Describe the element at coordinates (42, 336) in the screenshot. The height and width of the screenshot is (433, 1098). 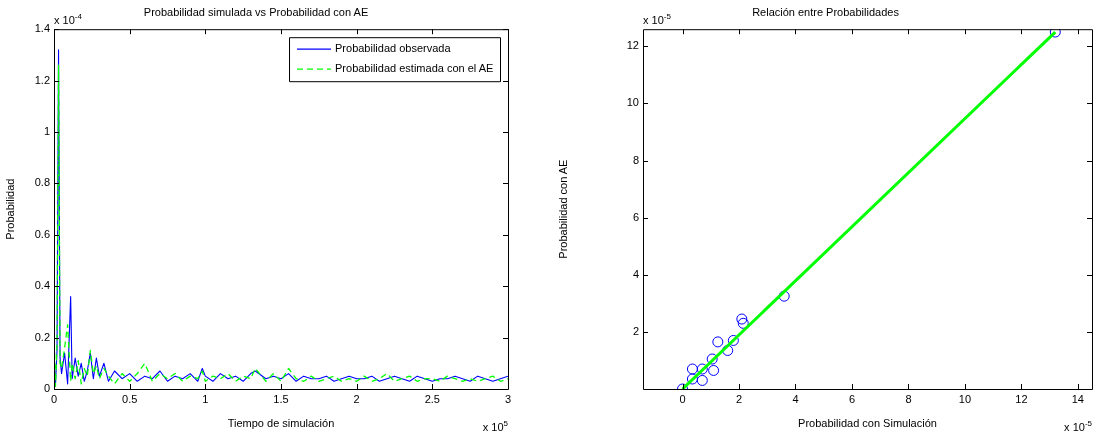
I see `y-tick-label: 0.2` at that location.